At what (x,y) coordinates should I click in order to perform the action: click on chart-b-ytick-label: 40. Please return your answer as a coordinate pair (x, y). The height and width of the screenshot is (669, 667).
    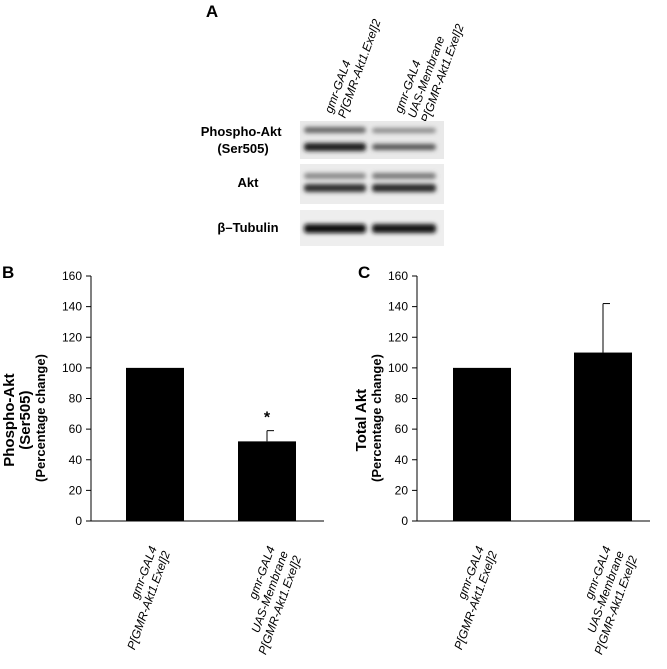
    Looking at the image, I should click on (76, 460).